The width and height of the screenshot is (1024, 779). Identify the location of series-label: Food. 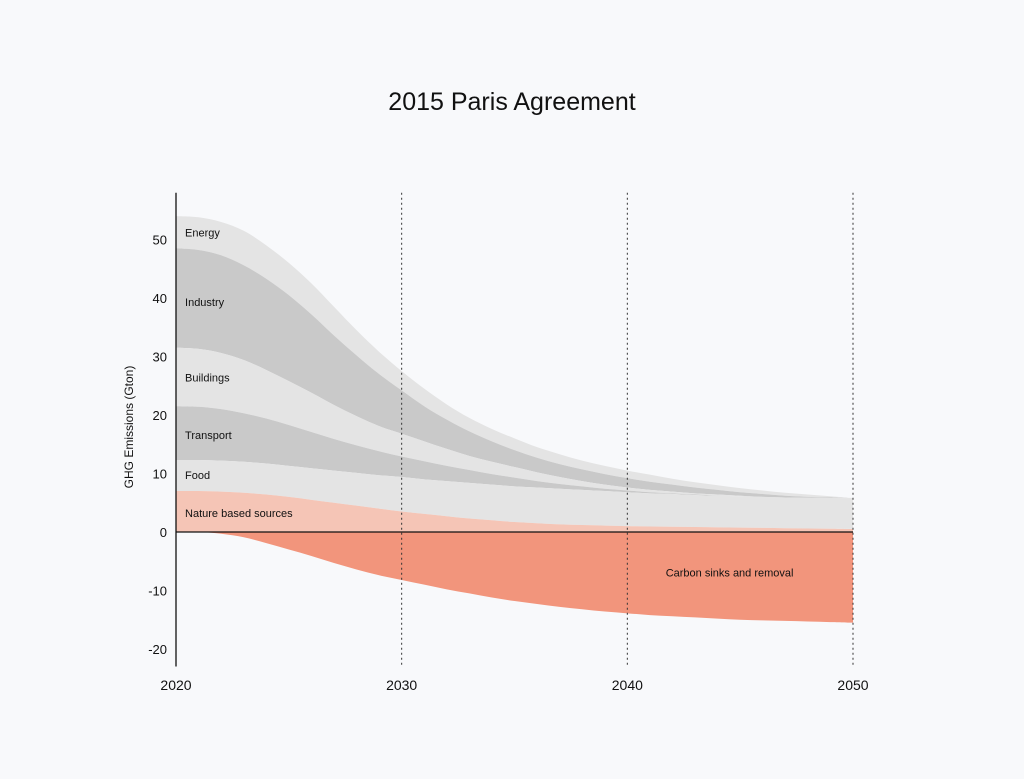
(197, 476).